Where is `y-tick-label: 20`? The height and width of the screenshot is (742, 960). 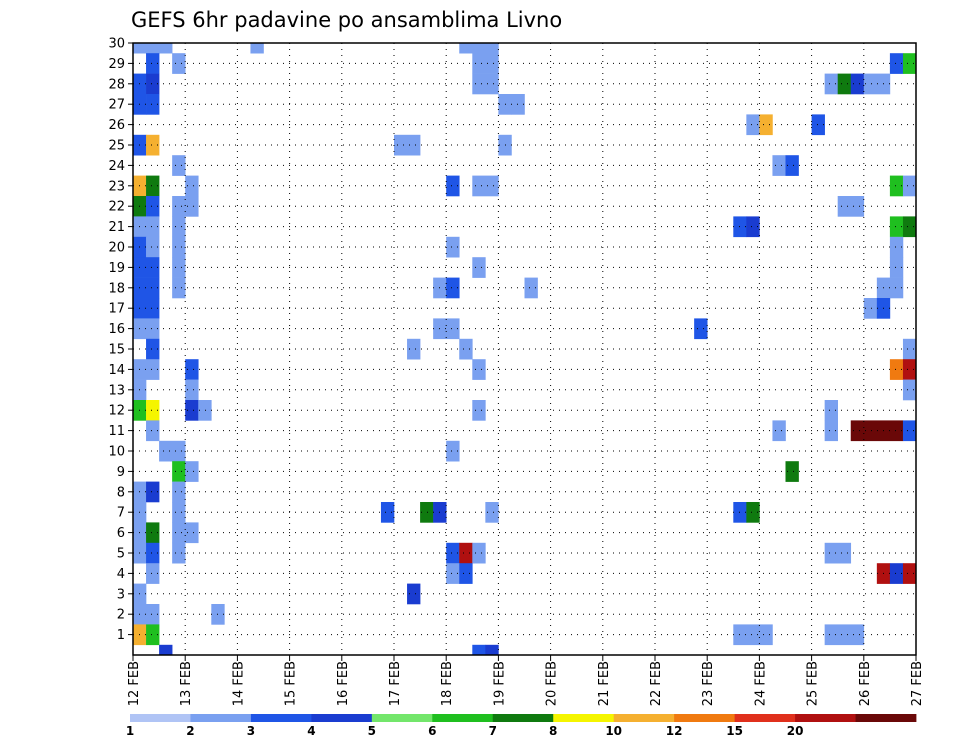 y-tick-label: 20 is located at coordinates (116, 248).